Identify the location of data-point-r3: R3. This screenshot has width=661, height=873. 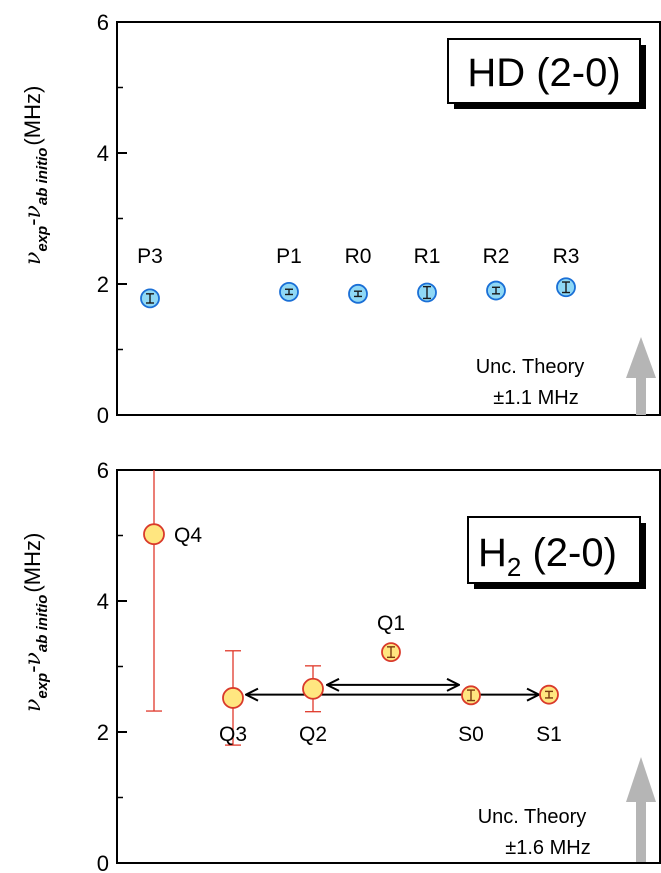
(566, 271).